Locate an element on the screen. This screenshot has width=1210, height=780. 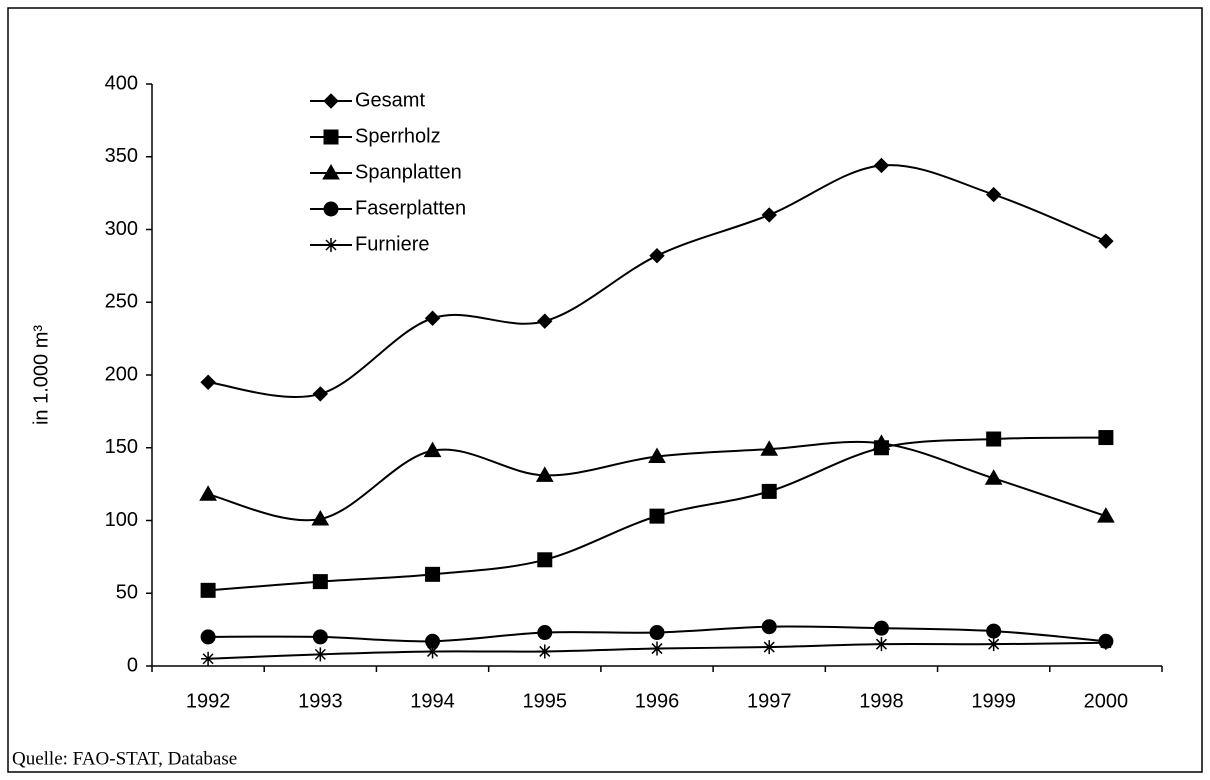
x-tick-label: 1993 is located at coordinates (320, 701).